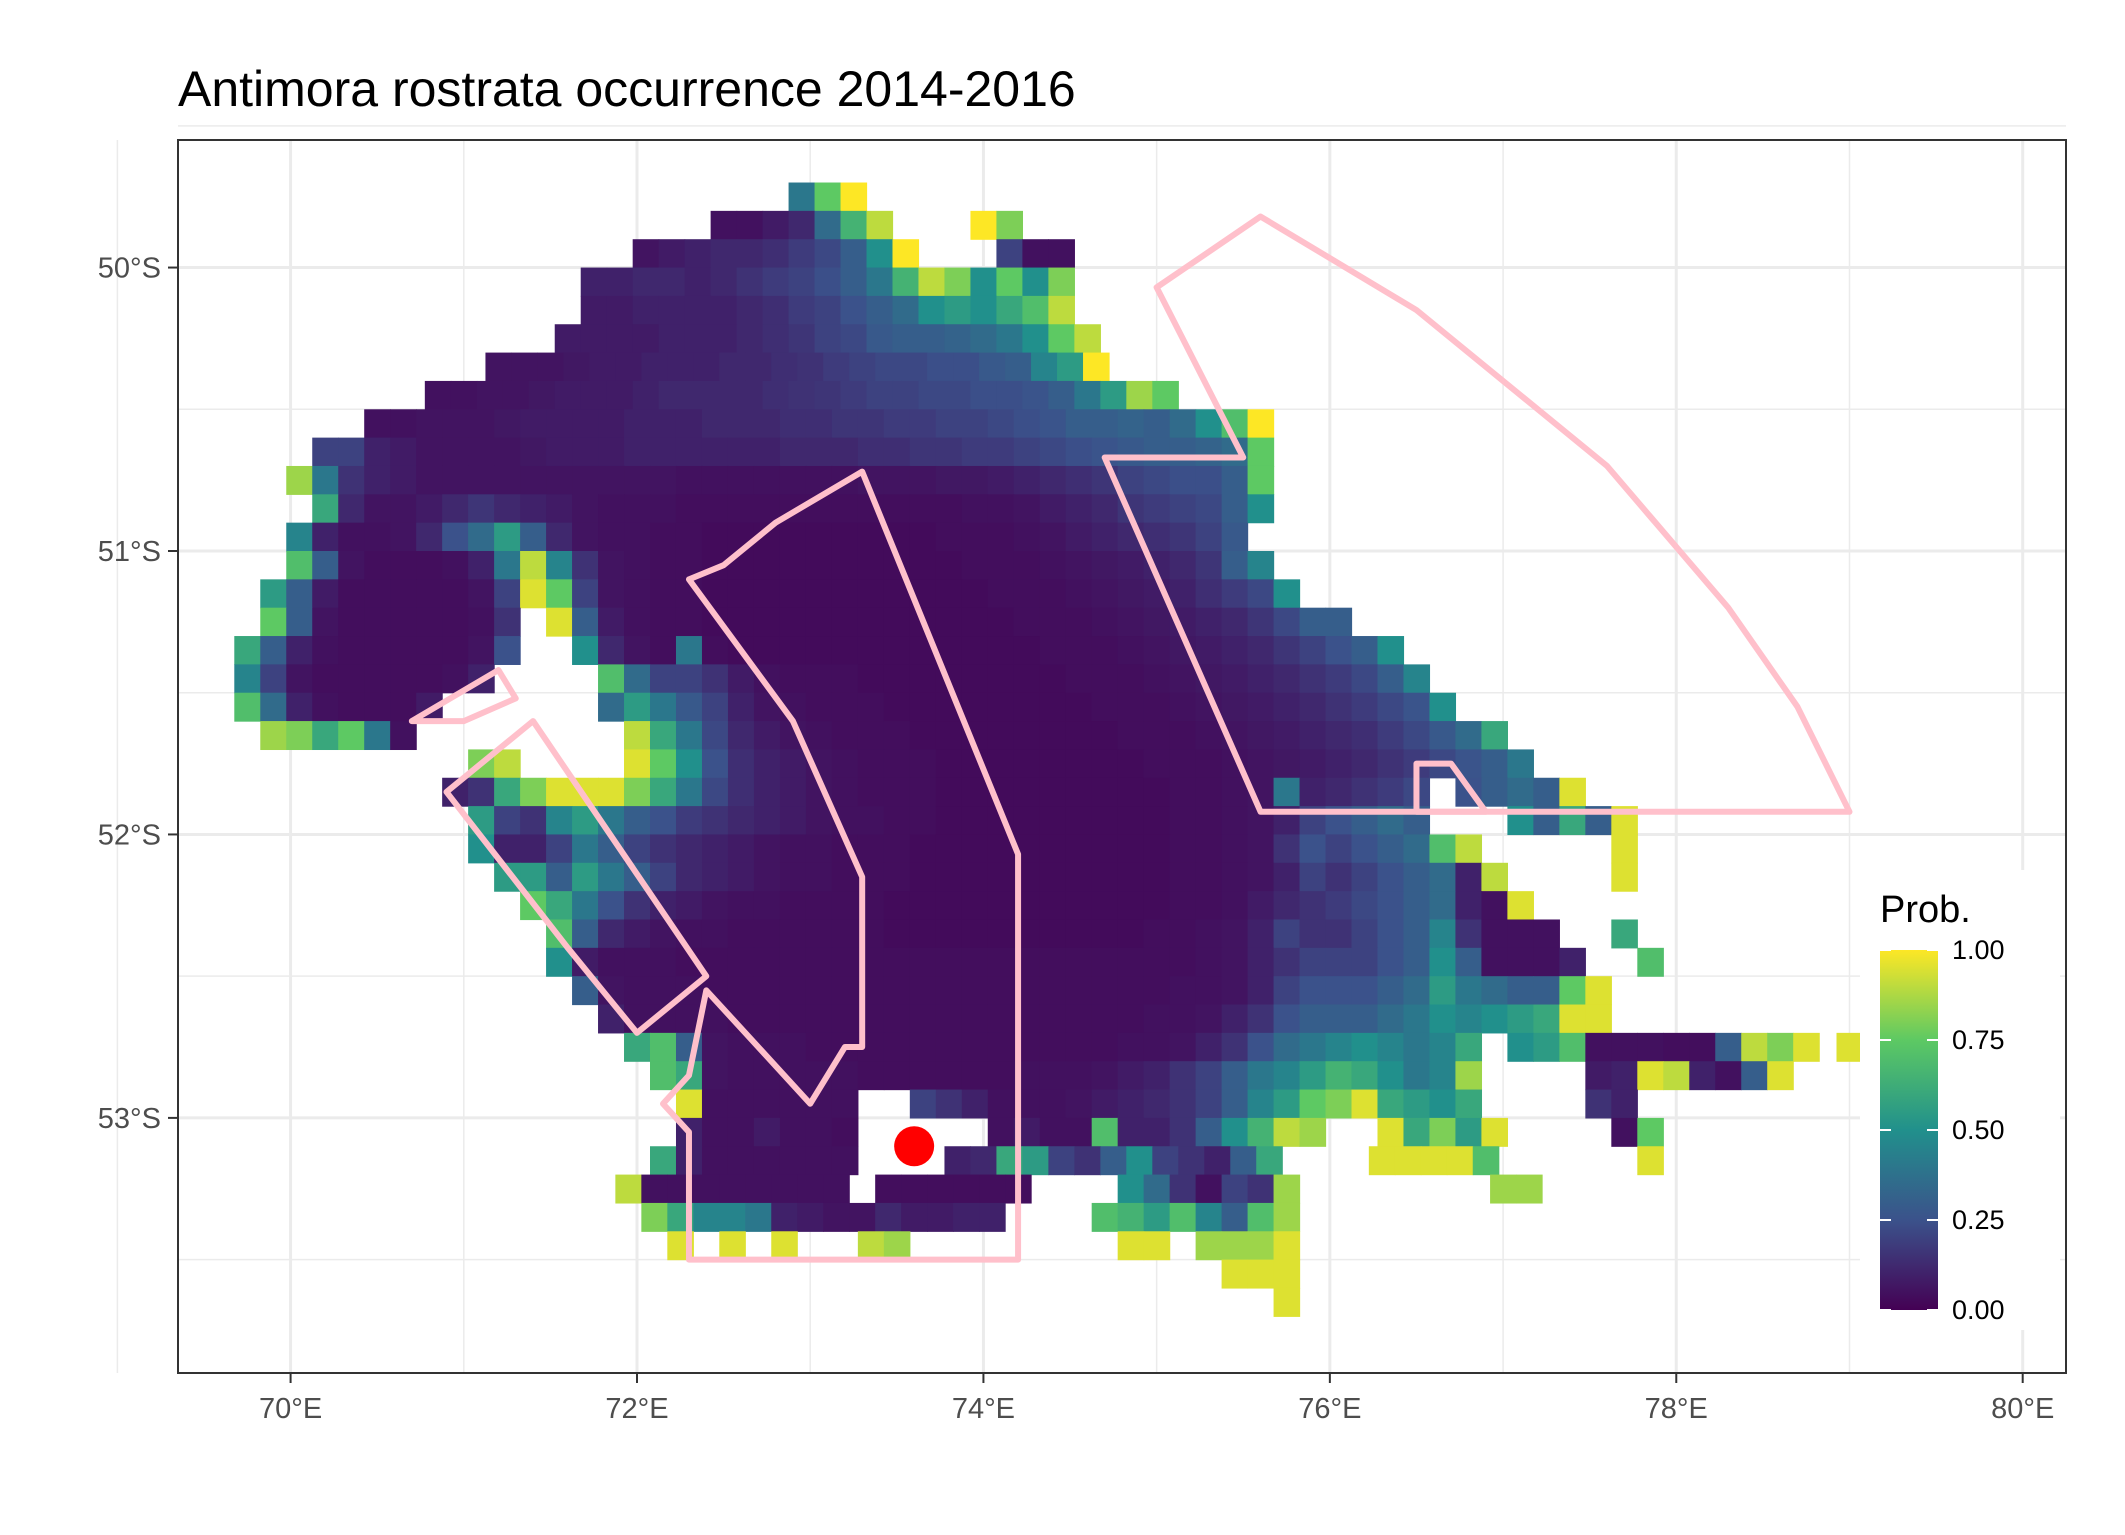  What do you see at coordinates (290, 1409) in the screenshot?
I see `x-tick-label: 70°E` at bounding box center [290, 1409].